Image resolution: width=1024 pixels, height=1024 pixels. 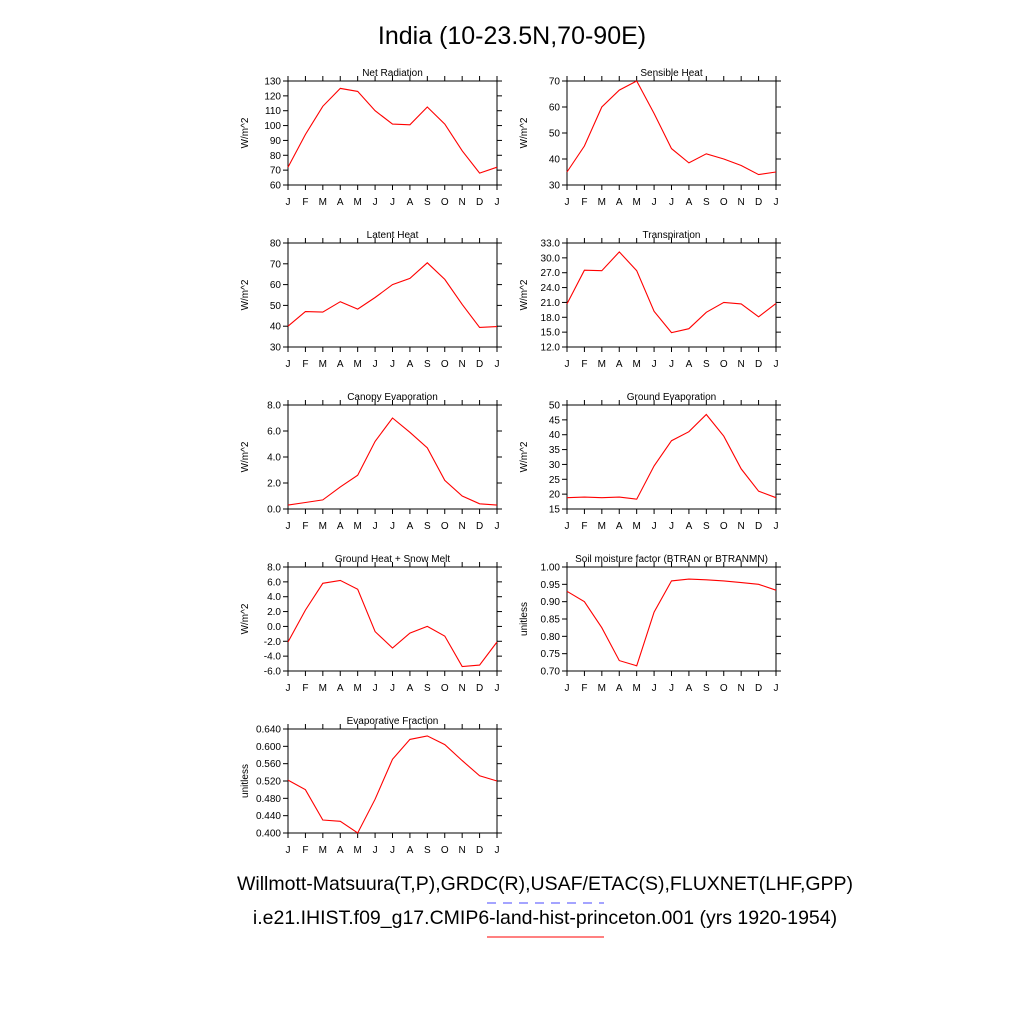 What do you see at coordinates (268, 764) in the screenshot?
I see `y-tick-label: 0.560` at bounding box center [268, 764].